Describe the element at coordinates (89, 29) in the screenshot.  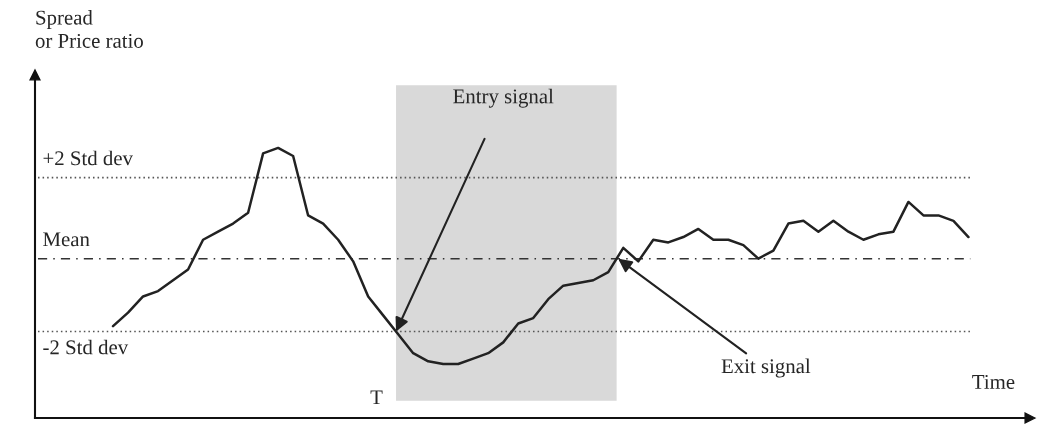
I see `y-axis-title: Spread or Price ratio` at that location.